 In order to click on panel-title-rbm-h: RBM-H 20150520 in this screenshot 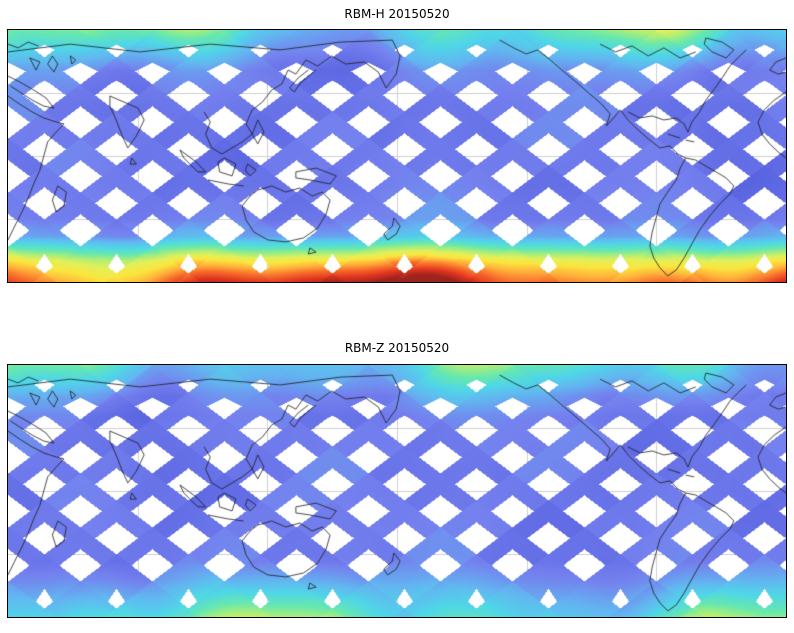, I will do `click(397, 14)`.